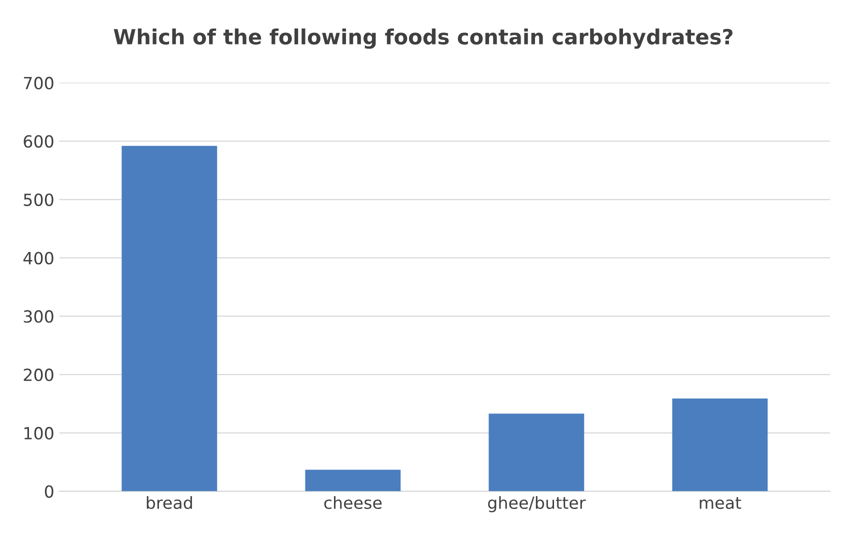  Describe the element at coordinates (39, 433) in the screenshot. I see `y-tick-label: 100` at that location.